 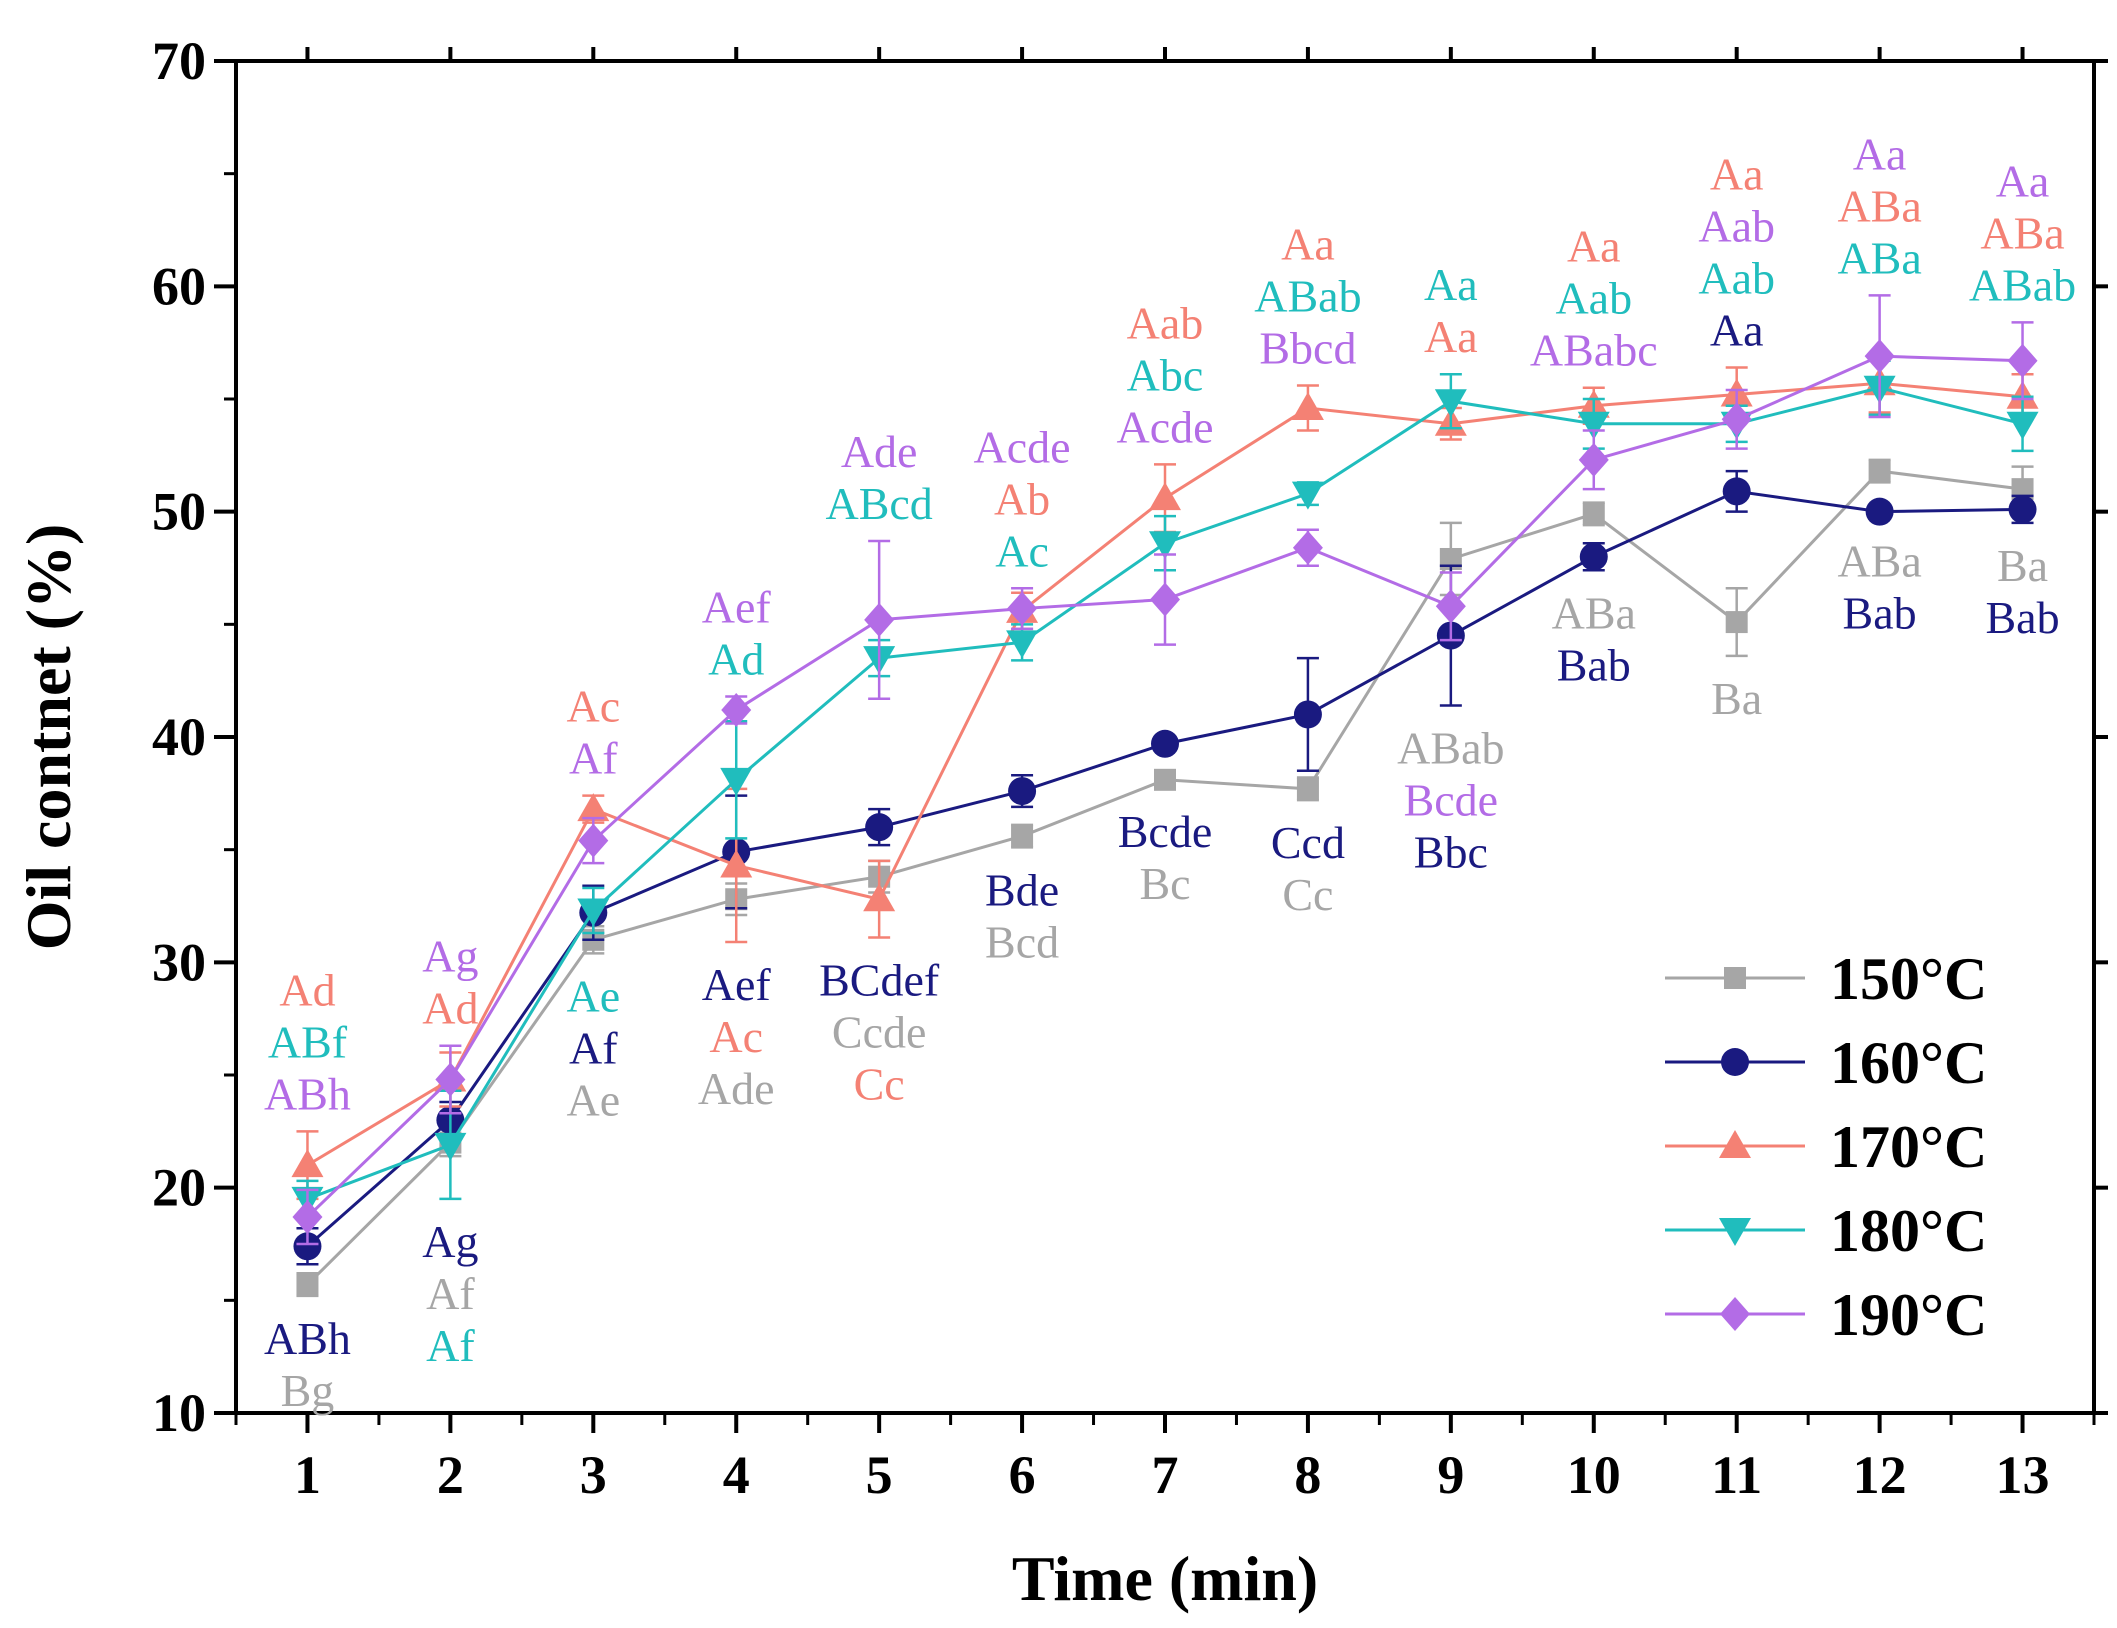 I want to click on significance-letter: Ab, so click(x=1022, y=498).